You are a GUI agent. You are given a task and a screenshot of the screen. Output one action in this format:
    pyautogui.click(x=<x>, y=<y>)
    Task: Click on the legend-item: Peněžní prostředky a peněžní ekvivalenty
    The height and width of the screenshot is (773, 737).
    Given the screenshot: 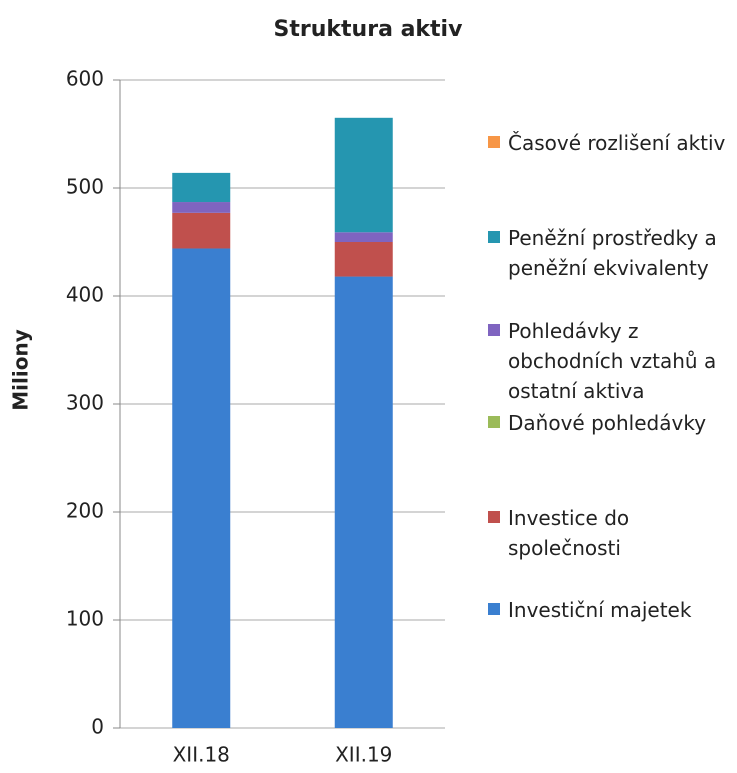 What is the action you would take?
    pyautogui.click(x=612, y=253)
    